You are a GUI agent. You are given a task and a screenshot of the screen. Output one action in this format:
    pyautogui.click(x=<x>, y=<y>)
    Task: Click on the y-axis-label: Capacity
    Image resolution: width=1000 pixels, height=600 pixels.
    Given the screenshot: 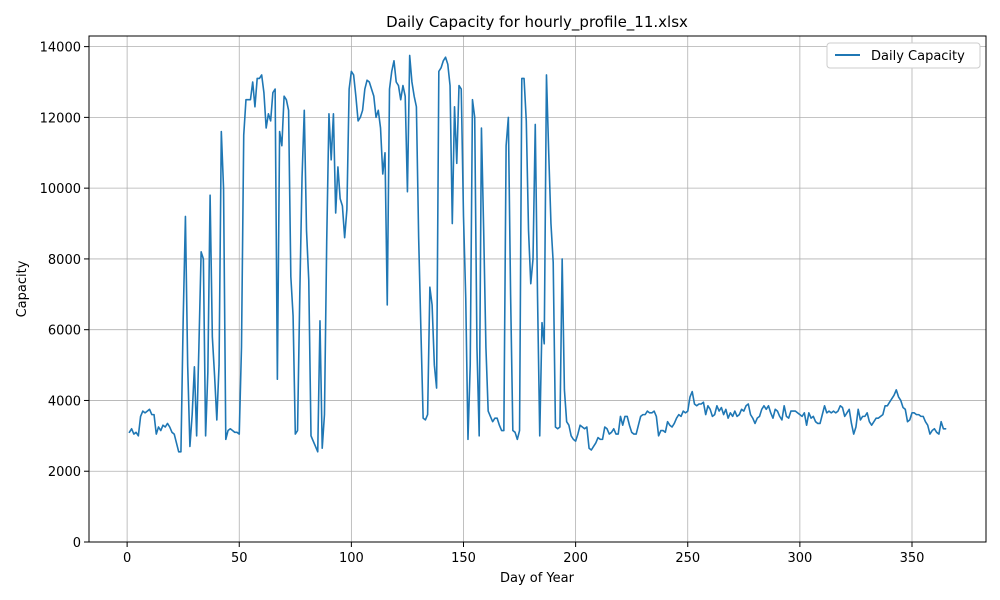 What is the action you would take?
    pyautogui.click(x=22, y=288)
    